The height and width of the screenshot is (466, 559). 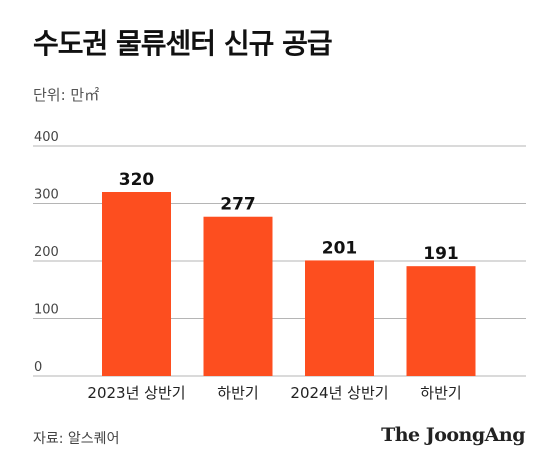 I want to click on bar-value-label: 191, so click(x=441, y=254).